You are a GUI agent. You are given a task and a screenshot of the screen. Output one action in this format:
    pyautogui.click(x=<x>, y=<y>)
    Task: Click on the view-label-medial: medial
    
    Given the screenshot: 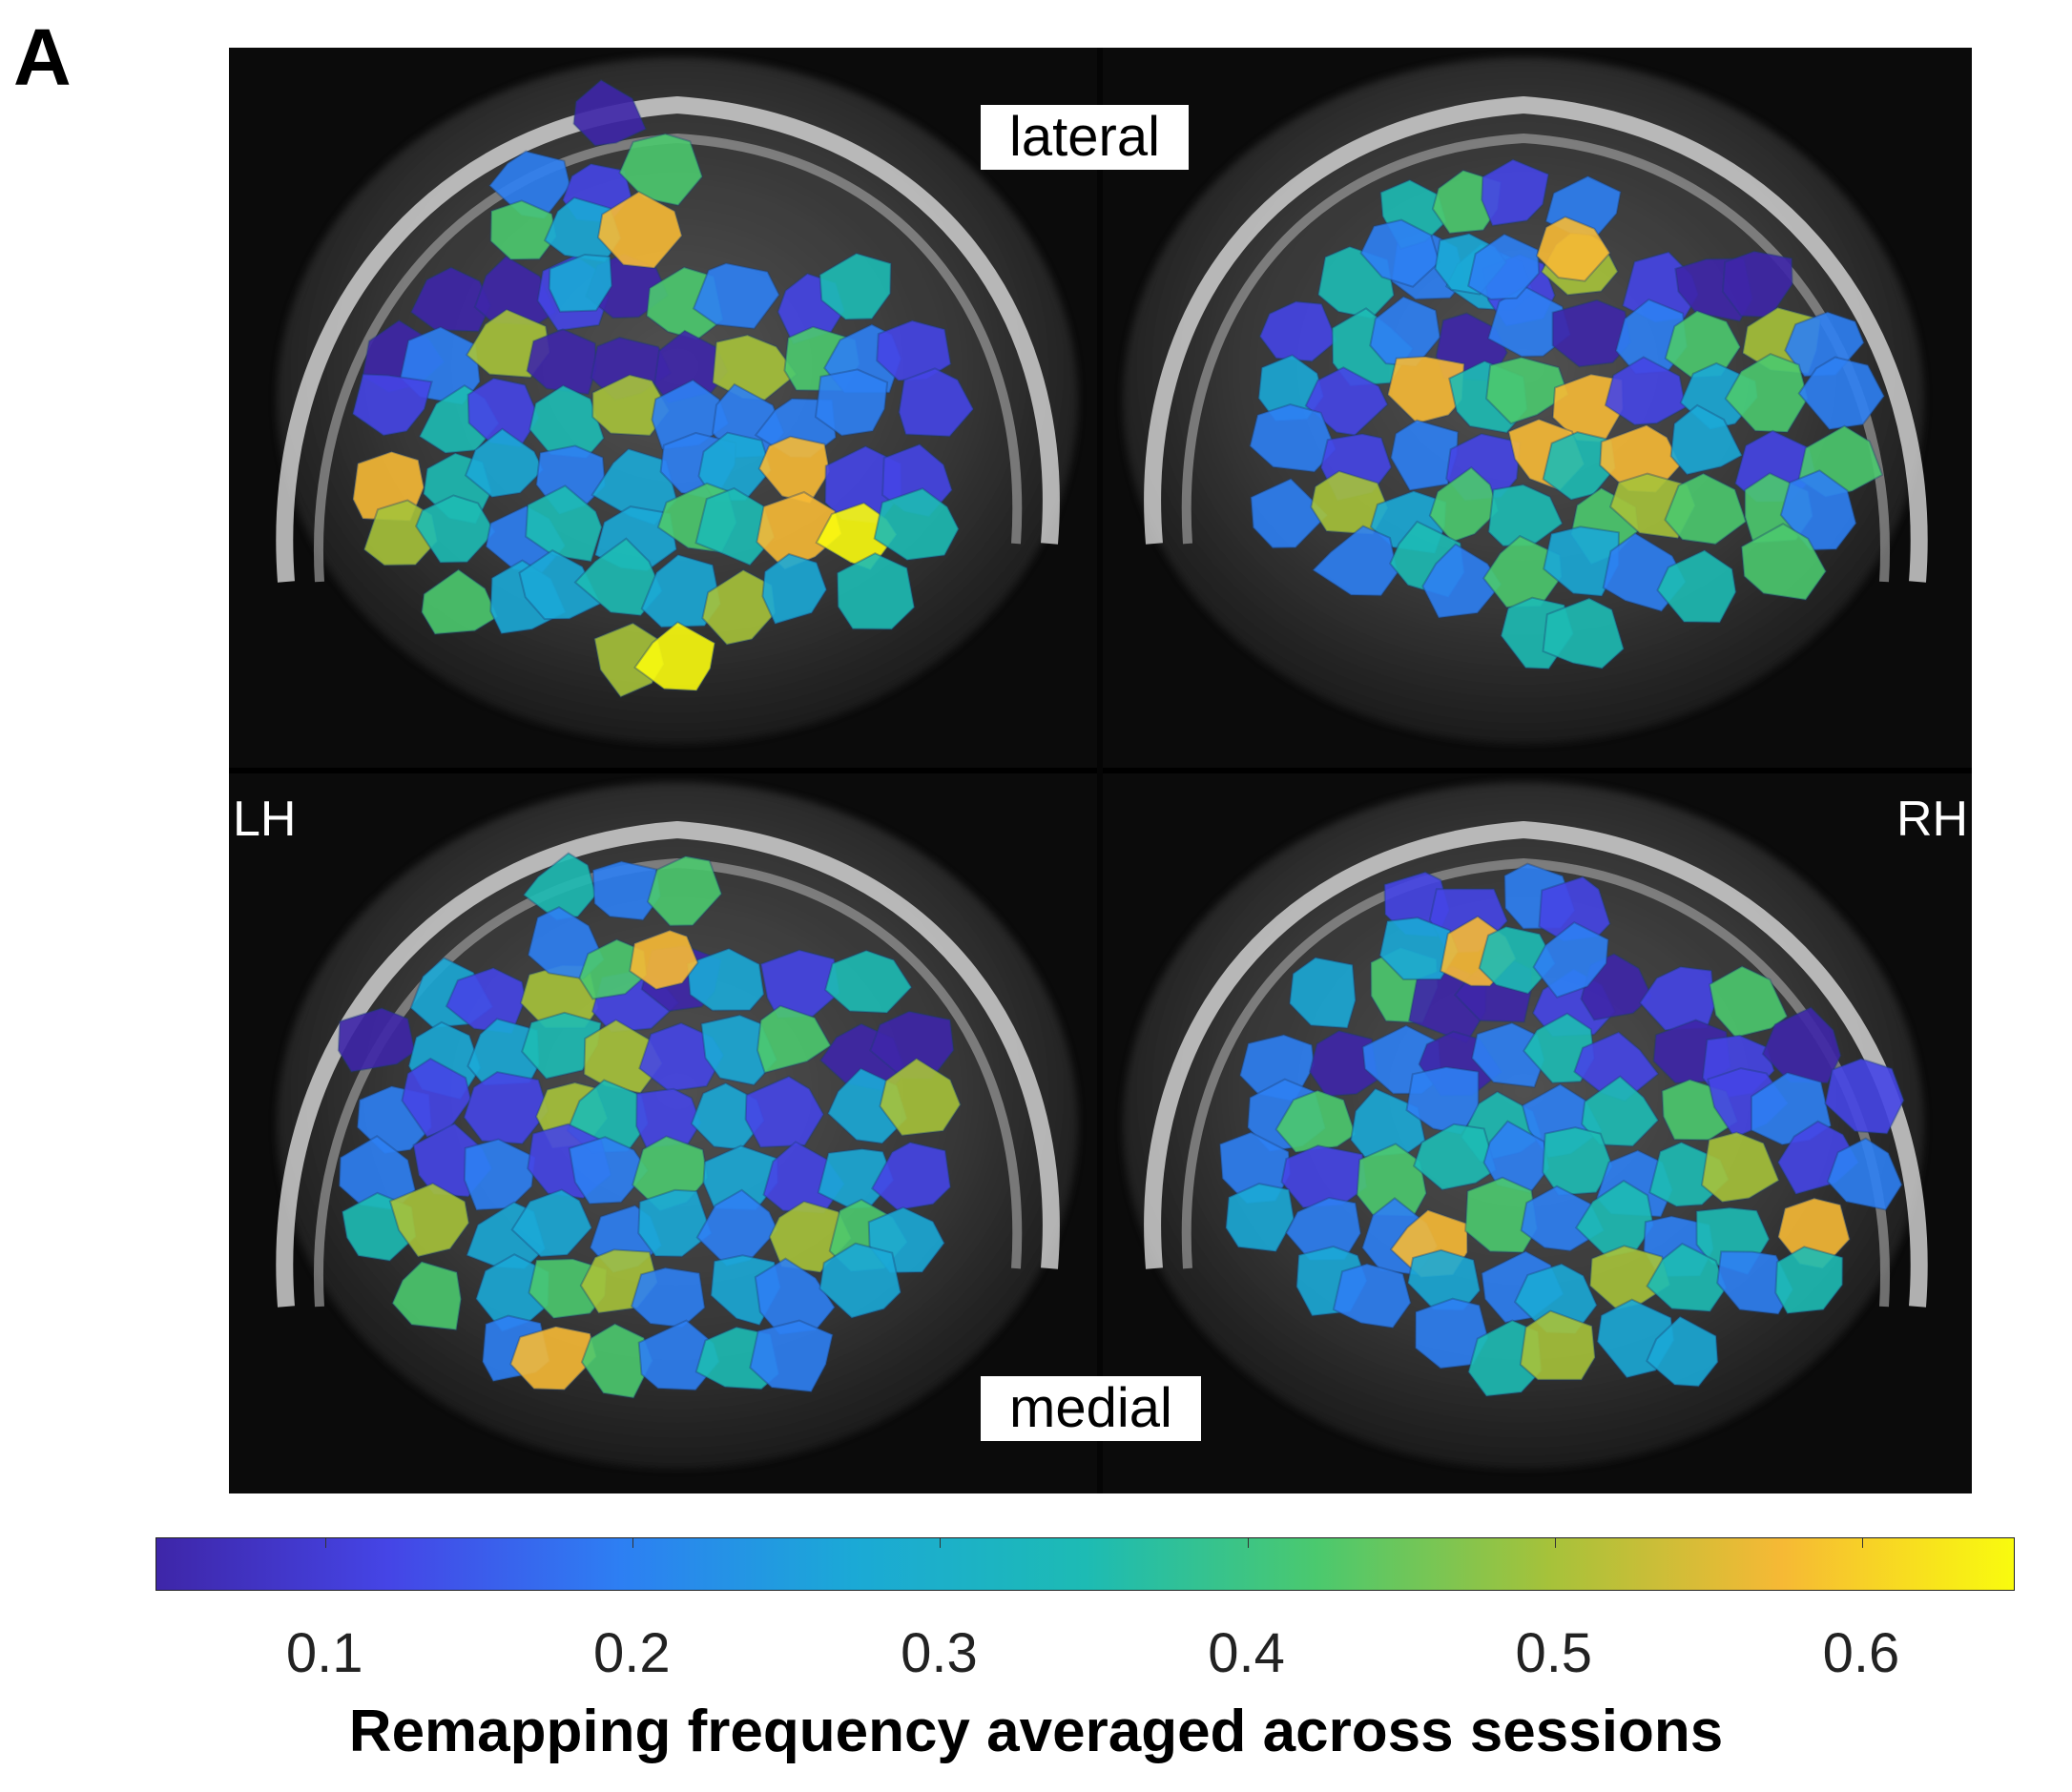 What is the action you would take?
    pyautogui.click(x=1091, y=1408)
    